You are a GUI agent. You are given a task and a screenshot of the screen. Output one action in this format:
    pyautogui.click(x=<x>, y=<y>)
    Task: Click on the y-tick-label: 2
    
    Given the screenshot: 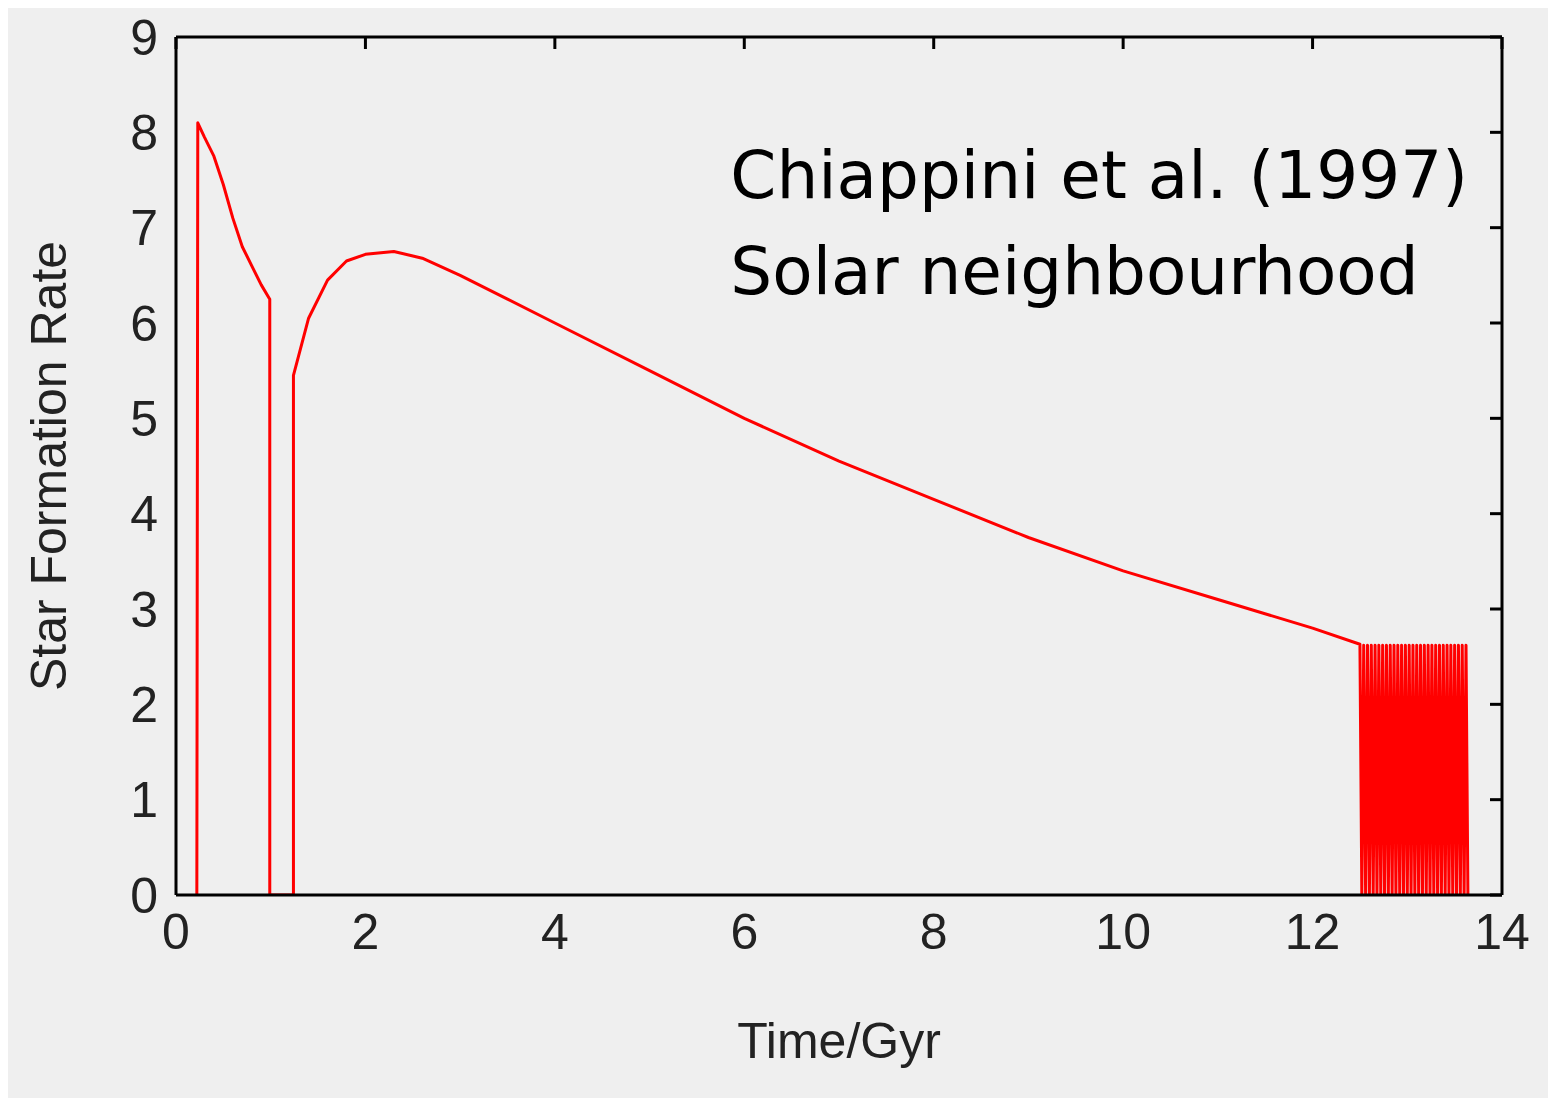 What is the action you would take?
    pyautogui.click(x=144, y=705)
    